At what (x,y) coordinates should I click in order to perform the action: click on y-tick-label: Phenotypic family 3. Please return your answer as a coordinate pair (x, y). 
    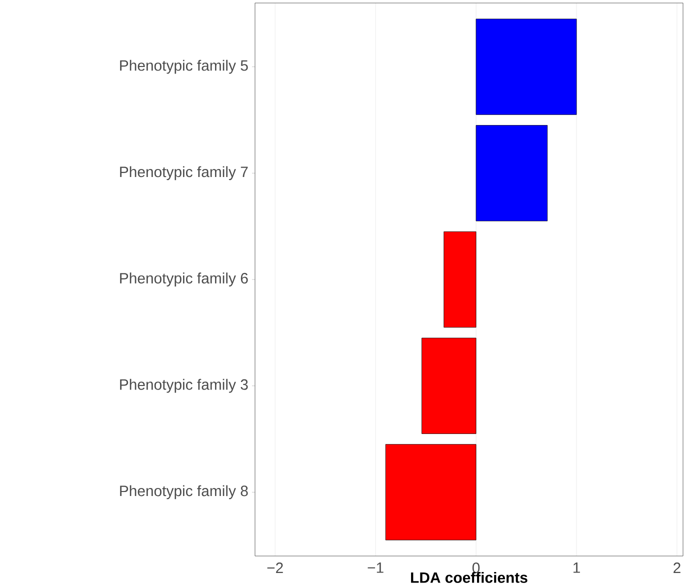
    Looking at the image, I should click on (184, 385).